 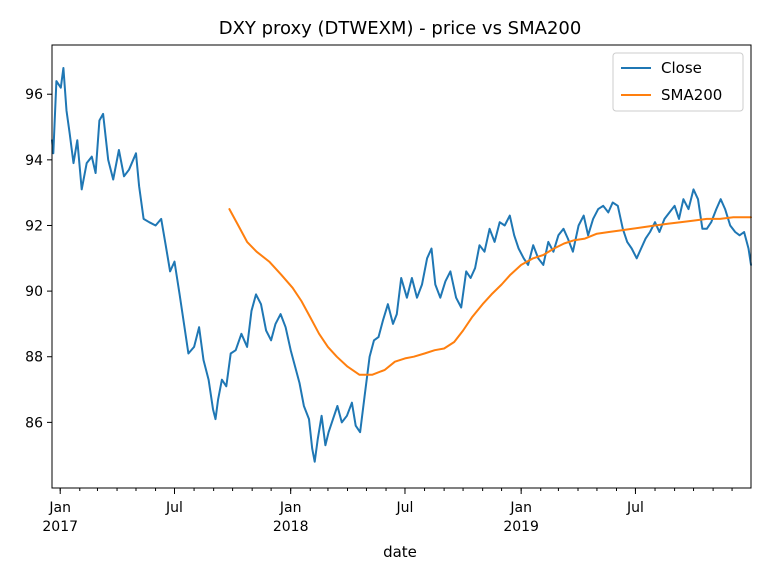 What do you see at coordinates (60, 527) in the screenshot?
I see `x-tick-year-label: 2017` at bounding box center [60, 527].